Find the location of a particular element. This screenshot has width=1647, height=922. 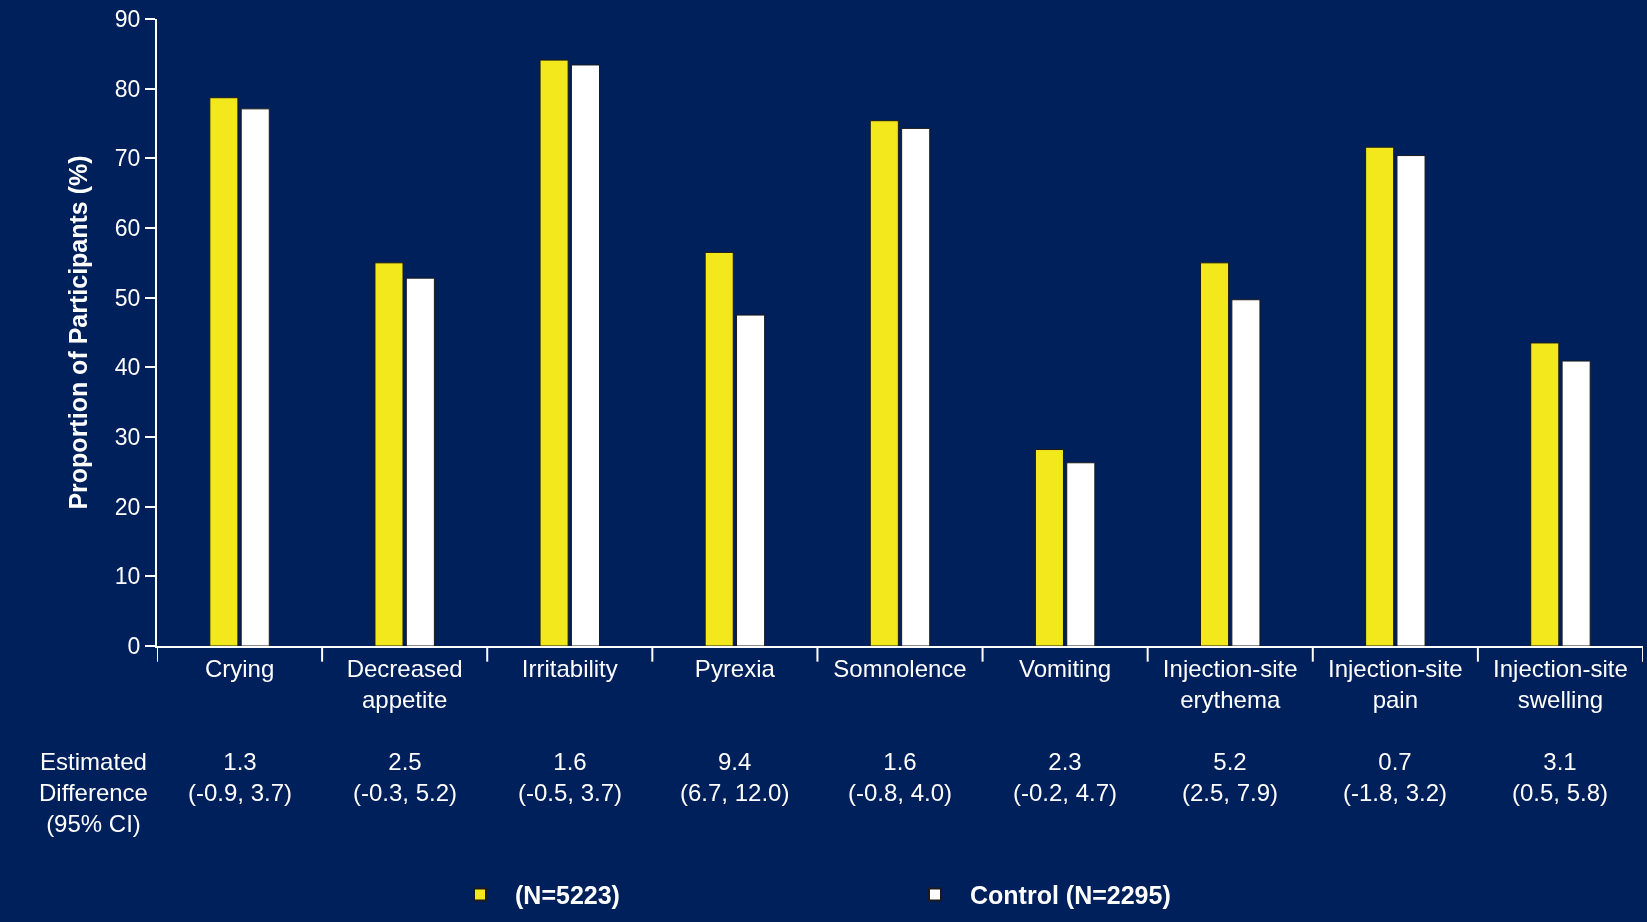

y-axis-title: Proportion of Participants (%) is located at coordinates (78, 332).